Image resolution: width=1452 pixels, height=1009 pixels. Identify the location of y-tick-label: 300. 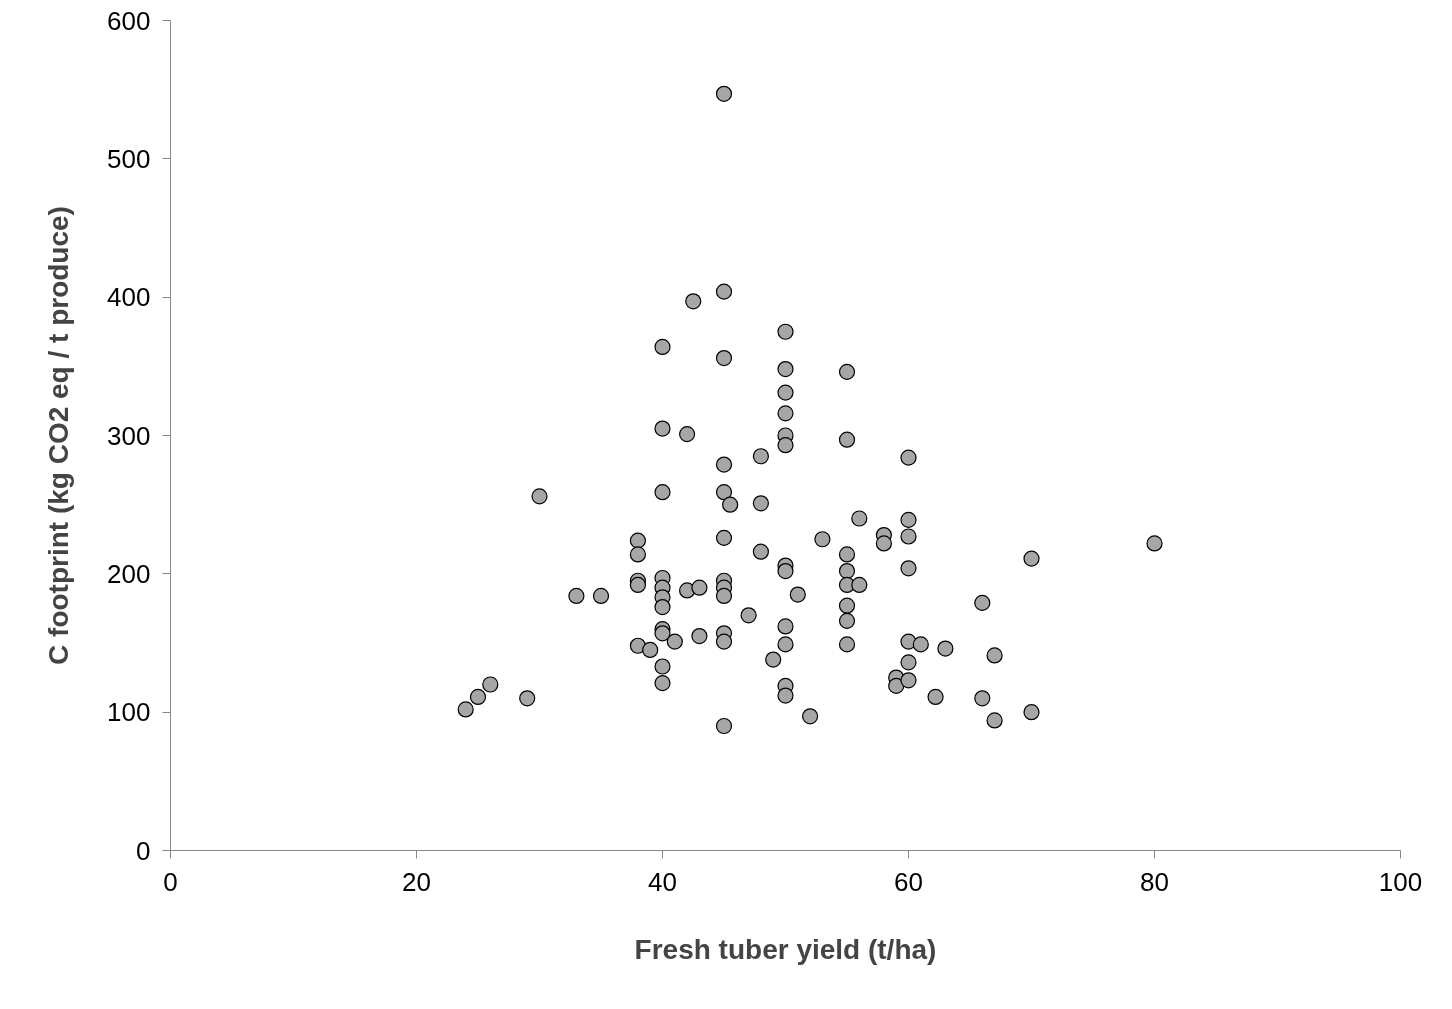
(129, 435).